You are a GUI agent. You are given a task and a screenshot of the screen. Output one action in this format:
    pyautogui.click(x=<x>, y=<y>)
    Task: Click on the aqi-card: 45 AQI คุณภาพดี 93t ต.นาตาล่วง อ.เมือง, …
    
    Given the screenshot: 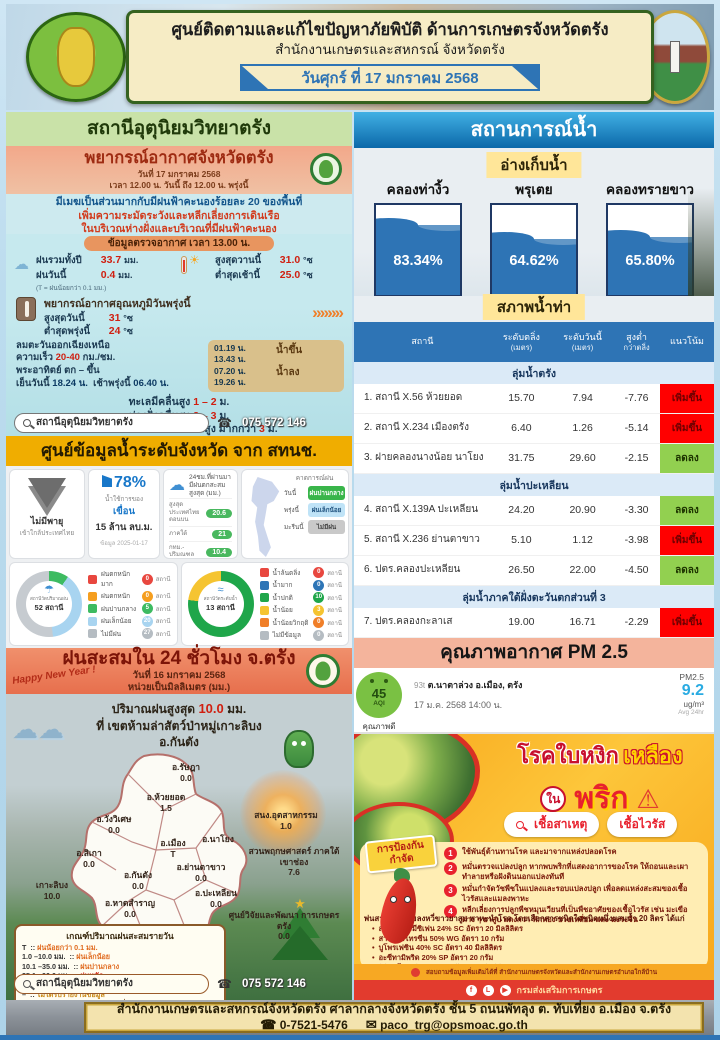 What is the action you would take?
    pyautogui.click(x=534, y=701)
    